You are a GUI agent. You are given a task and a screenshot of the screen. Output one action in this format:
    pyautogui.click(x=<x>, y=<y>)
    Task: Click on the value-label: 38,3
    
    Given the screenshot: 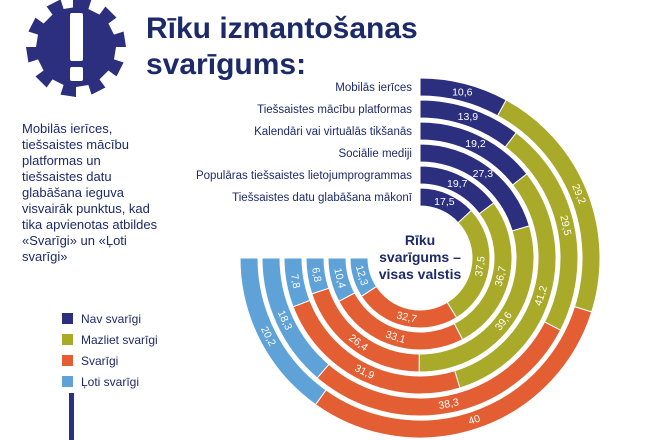 What is the action you would take?
    pyautogui.click(x=449, y=404)
    